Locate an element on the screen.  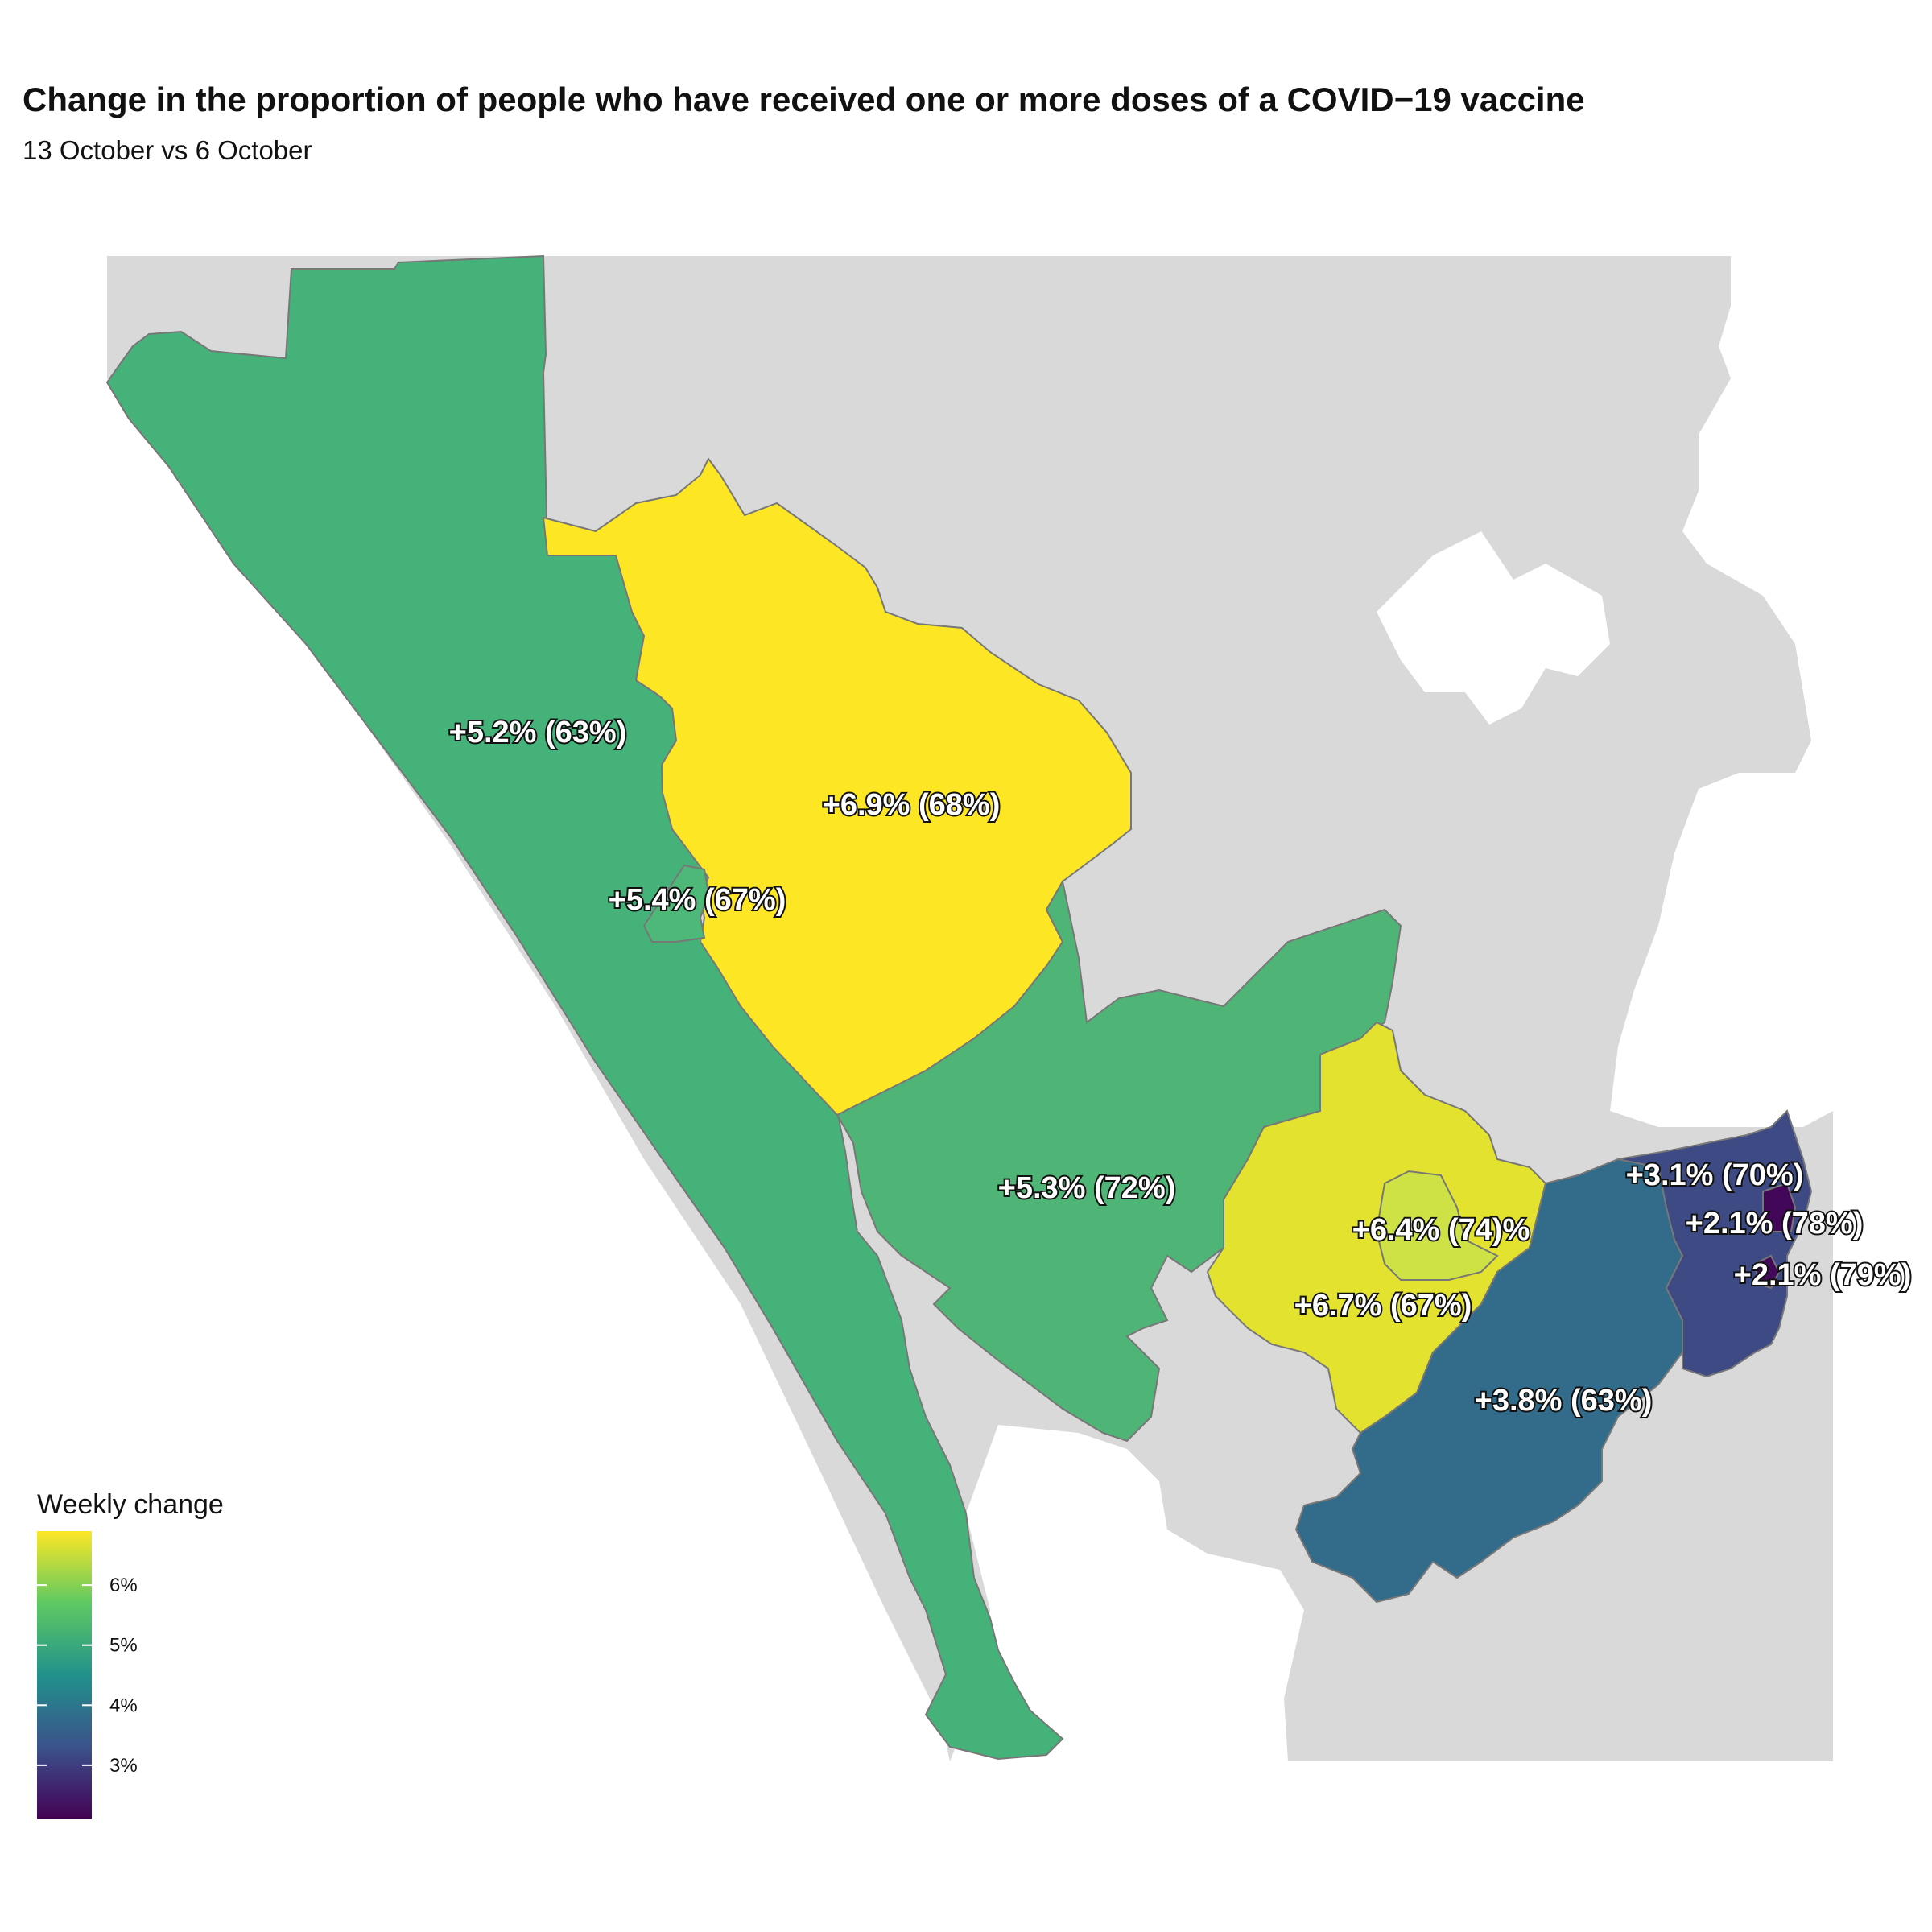
label-town-west: +6.7% (67%) is located at coordinates (1383, 1306).